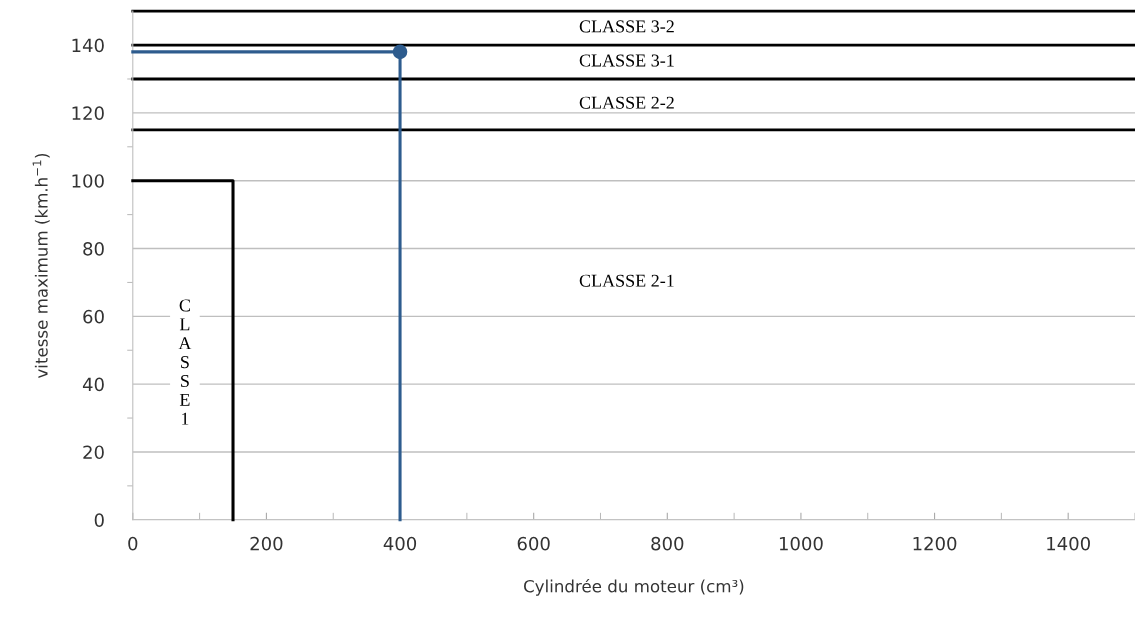  Describe the element at coordinates (99, 520) in the screenshot. I see `y-tick-label: 0` at that location.